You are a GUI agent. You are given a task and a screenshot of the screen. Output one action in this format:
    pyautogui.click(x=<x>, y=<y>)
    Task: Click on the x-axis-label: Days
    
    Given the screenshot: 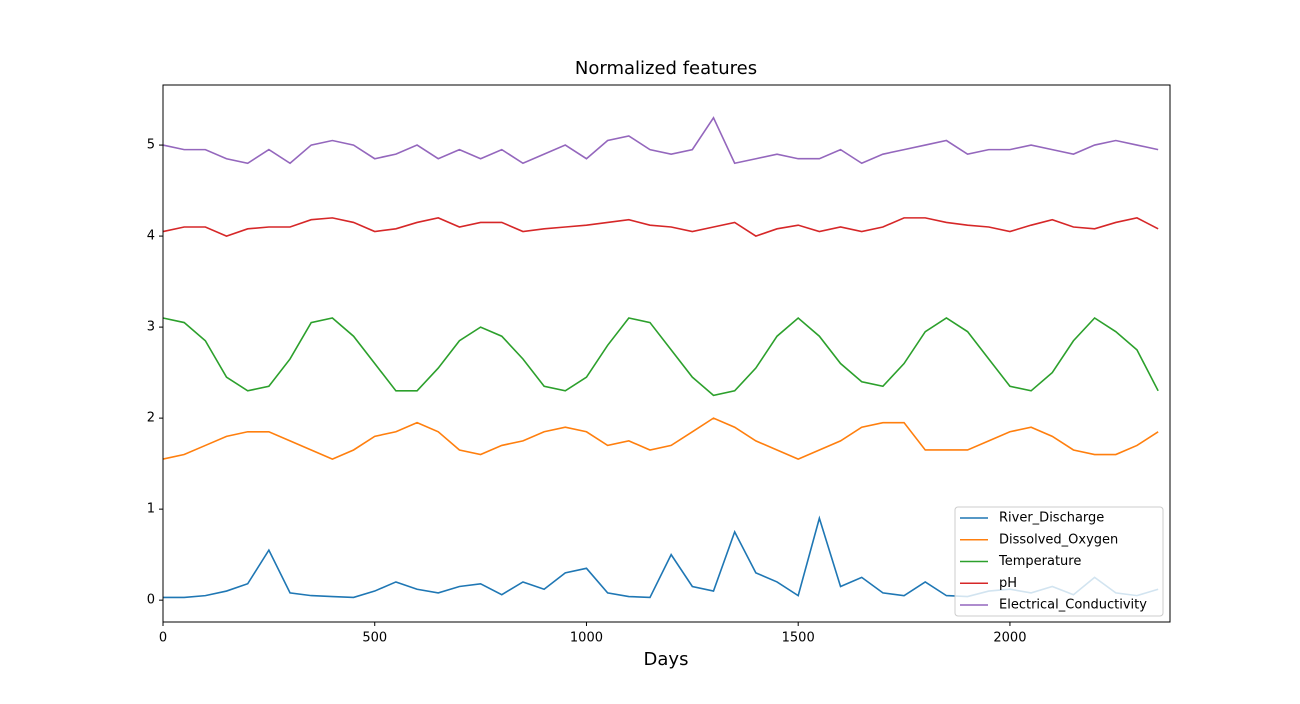 What is the action you would take?
    pyautogui.click(x=666, y=659)
    